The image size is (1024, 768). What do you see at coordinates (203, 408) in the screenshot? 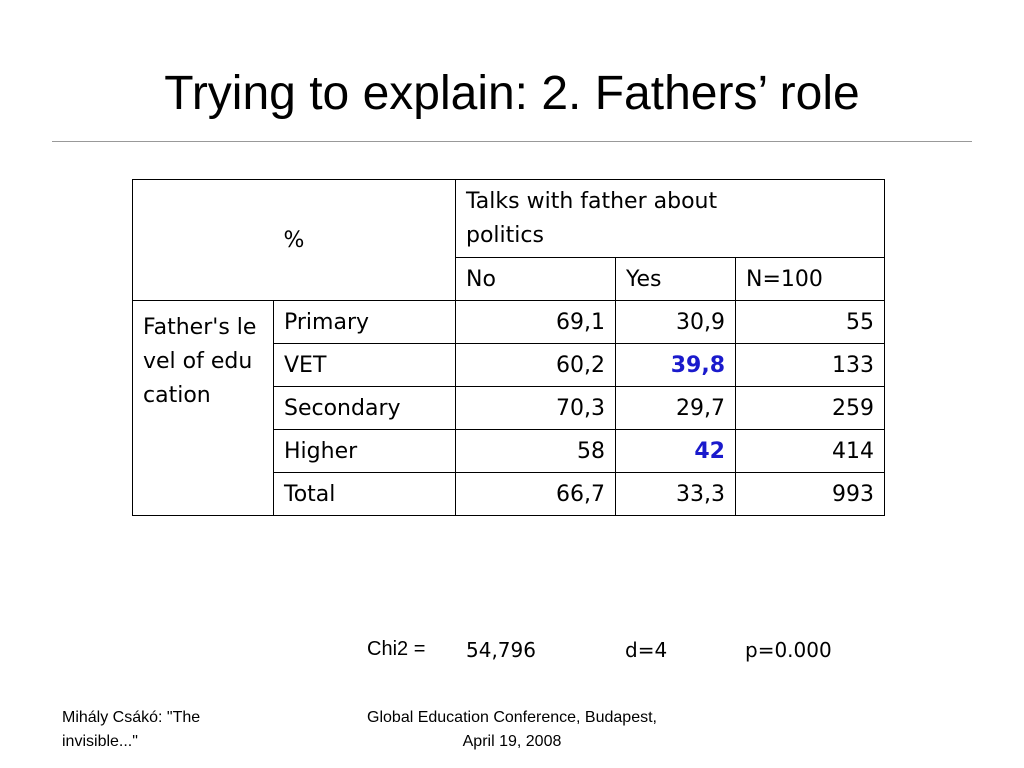
I see `group-label: Father's level of education` at bounding box center [203, 408].